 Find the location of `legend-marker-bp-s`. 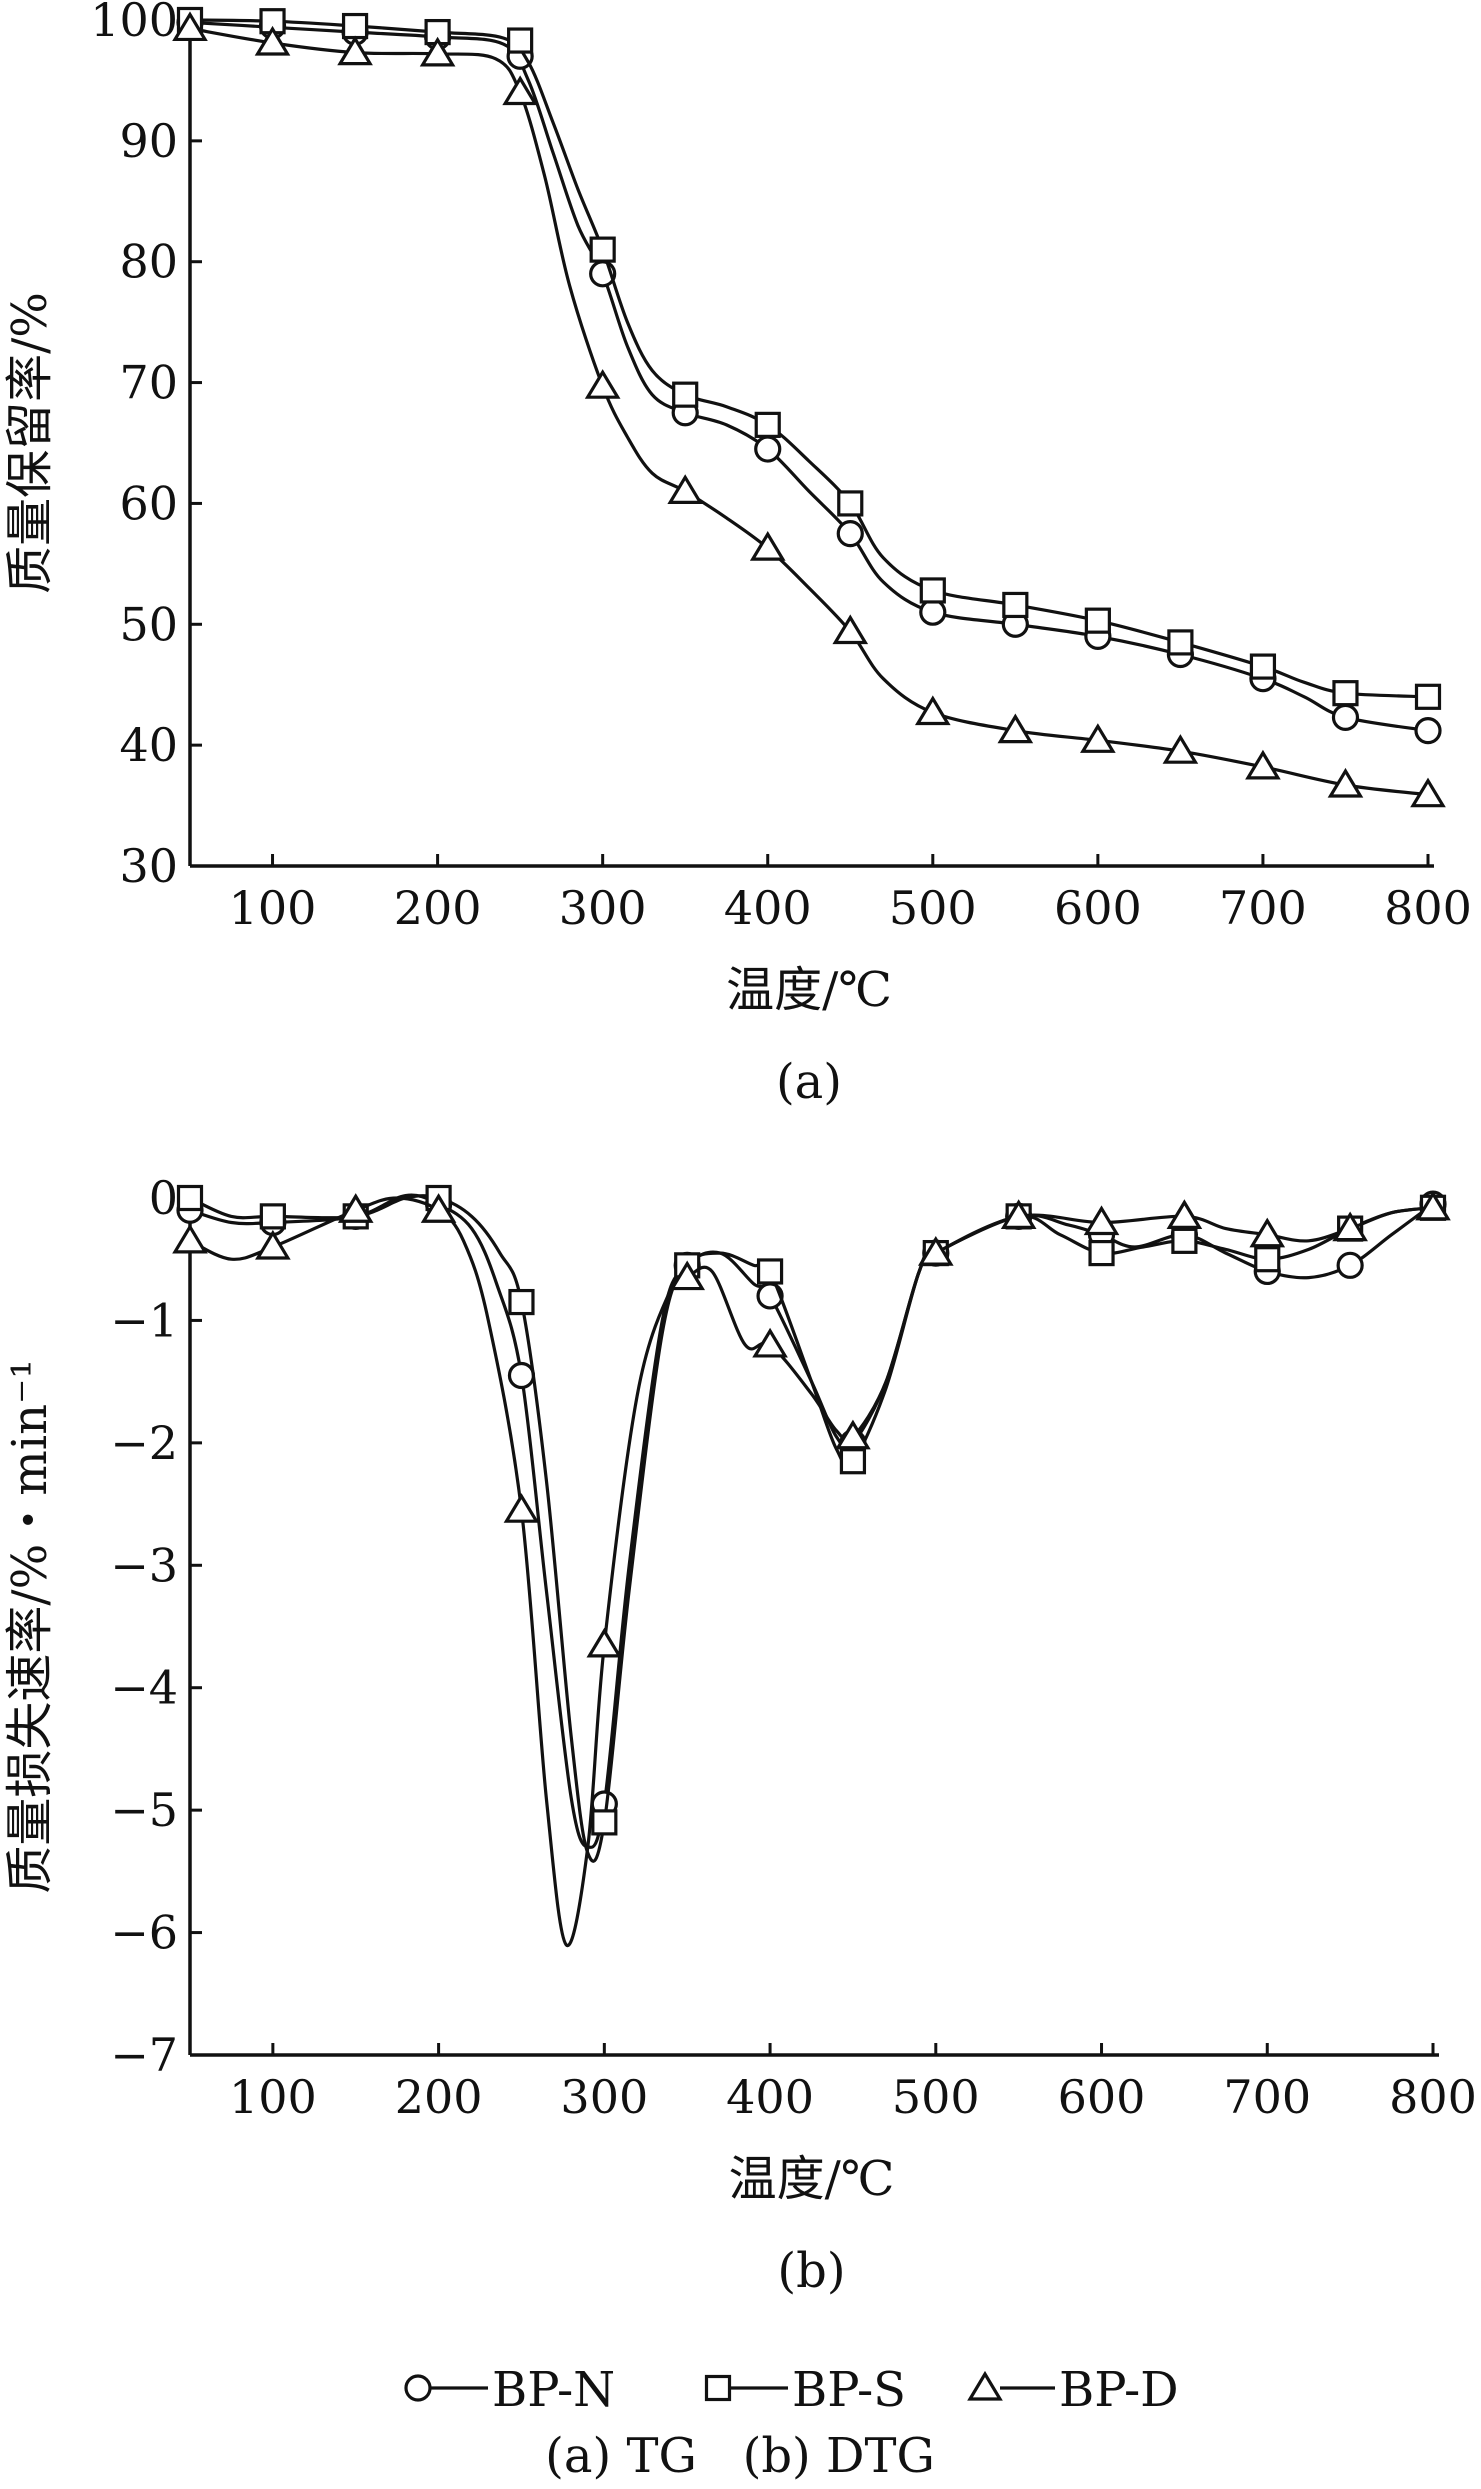

legend-marker-bp-s is located at coordinates (718, 2388).